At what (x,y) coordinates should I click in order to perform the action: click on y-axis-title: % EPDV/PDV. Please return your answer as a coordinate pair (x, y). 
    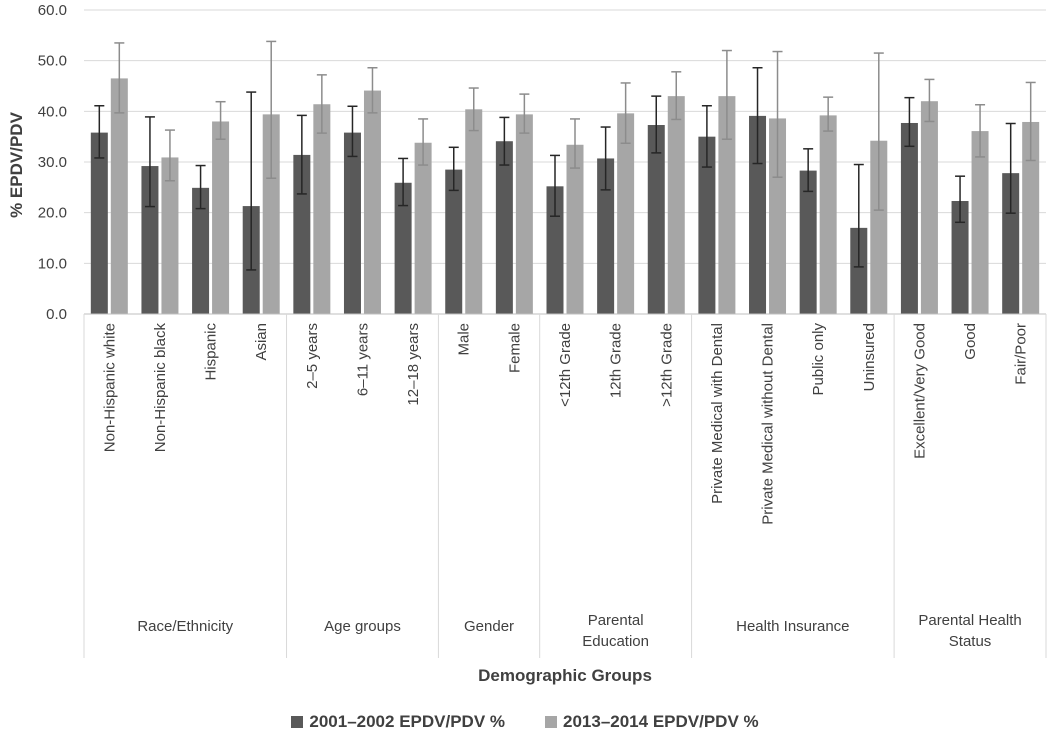
    Looking at the image, I should click on (16, 164).